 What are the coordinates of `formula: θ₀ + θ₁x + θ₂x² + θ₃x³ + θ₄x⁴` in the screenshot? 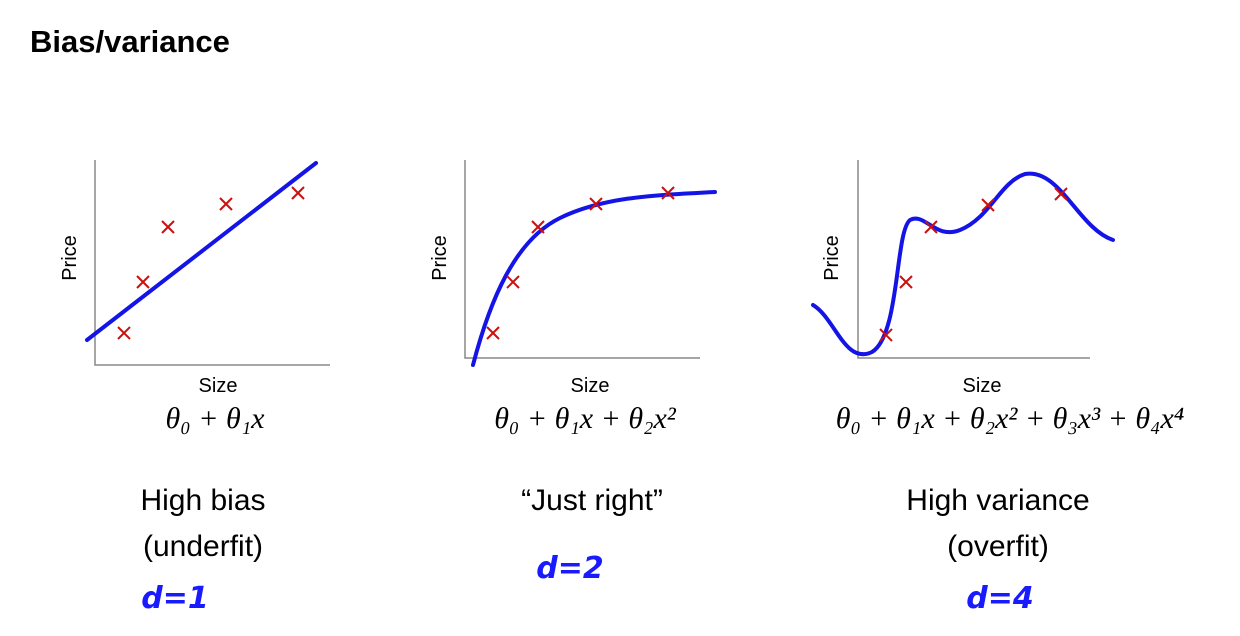 It's located at (1010, 418).